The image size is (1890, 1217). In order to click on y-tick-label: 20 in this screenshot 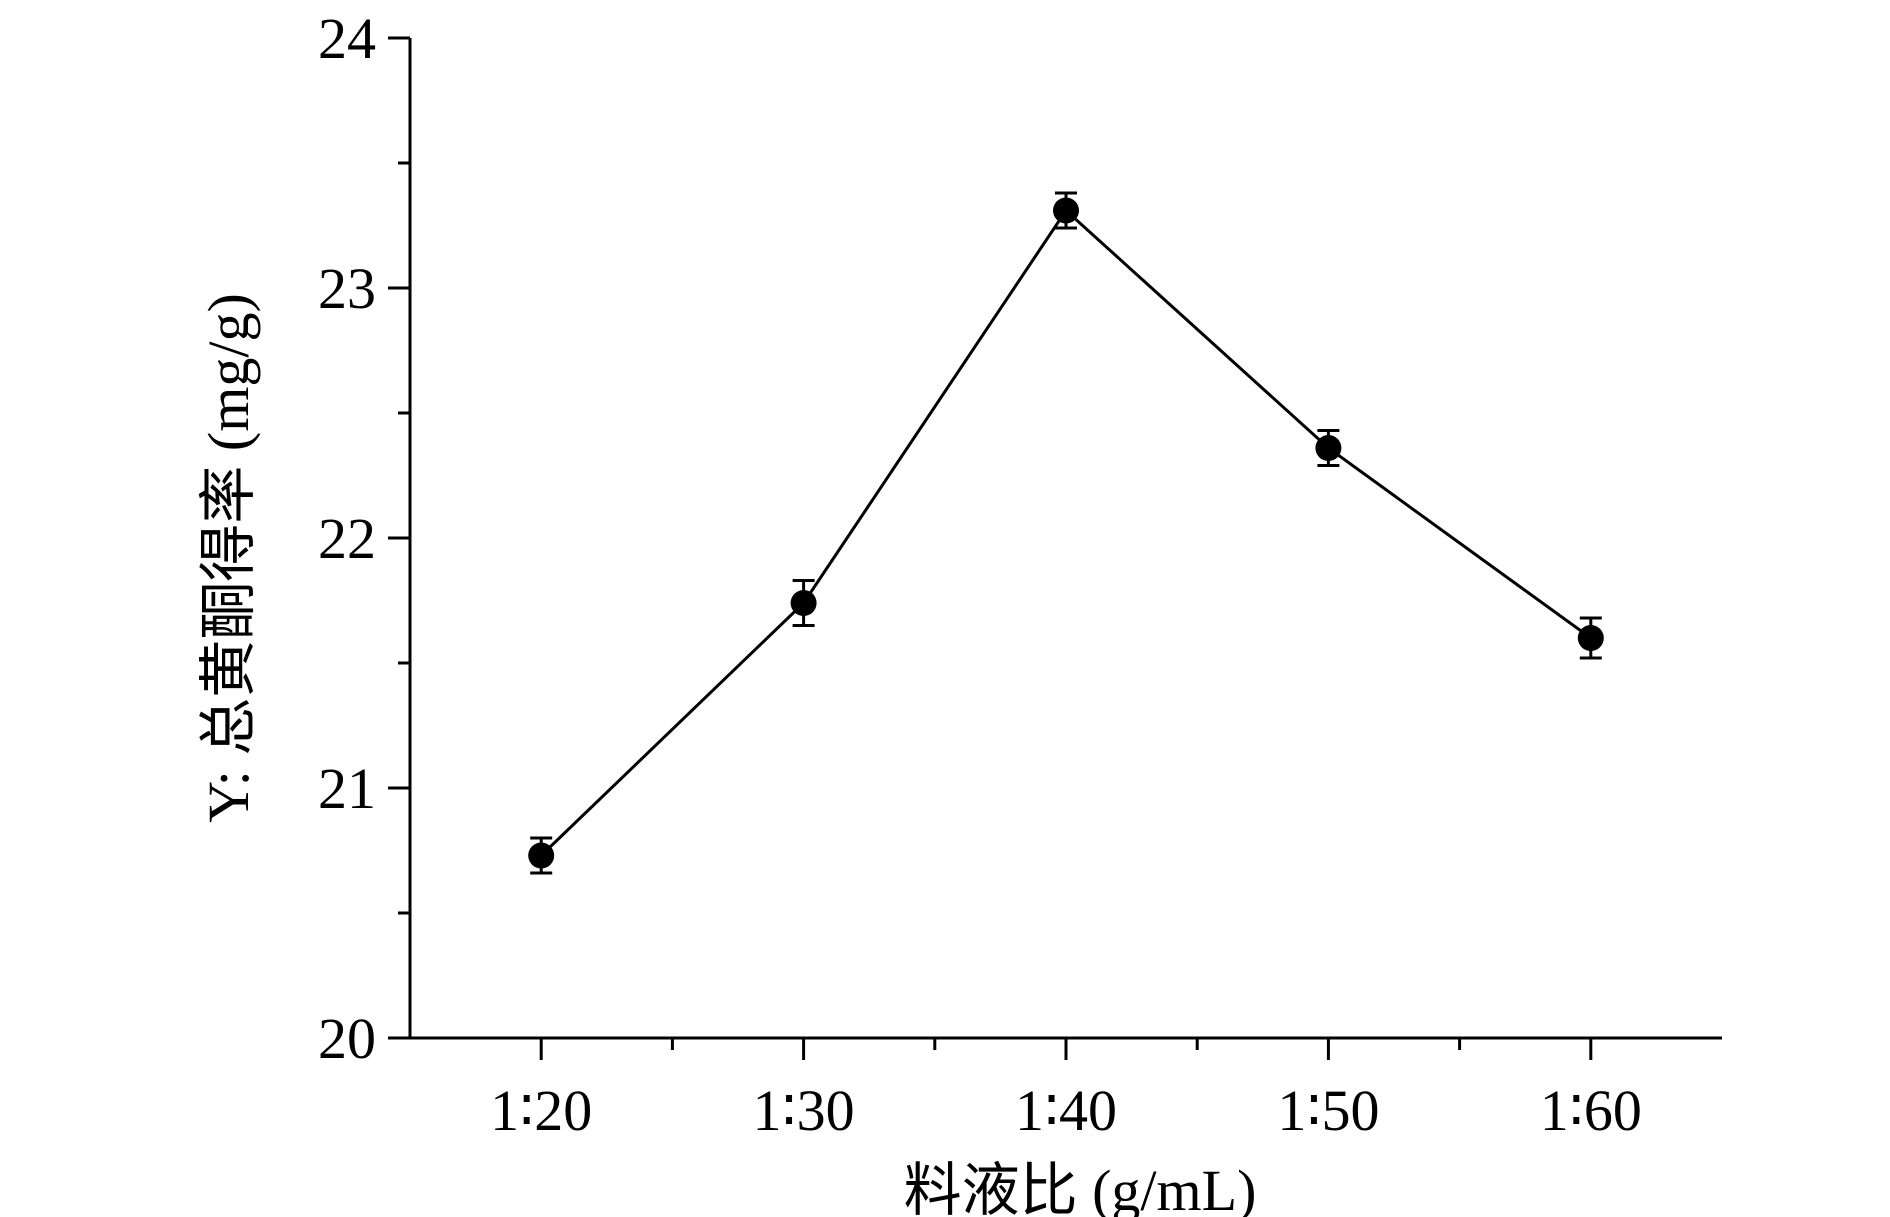, I will do `click(347, 1038)`.